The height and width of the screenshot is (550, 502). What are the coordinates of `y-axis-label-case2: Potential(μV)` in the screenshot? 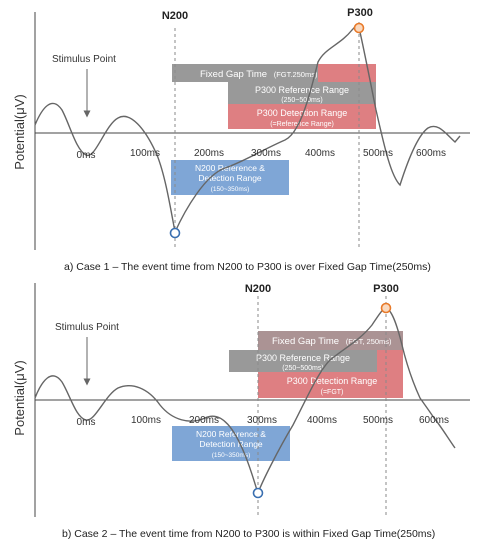 It's located at (19, 397).